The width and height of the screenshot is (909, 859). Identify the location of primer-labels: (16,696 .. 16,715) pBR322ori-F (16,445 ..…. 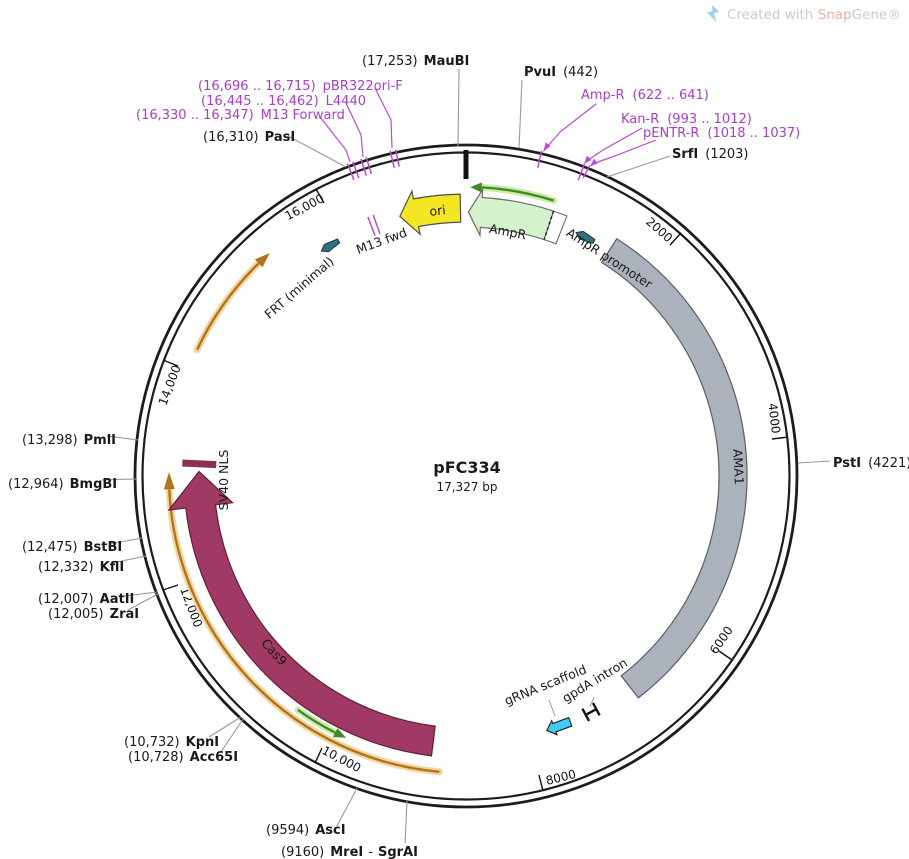
(468, 110).